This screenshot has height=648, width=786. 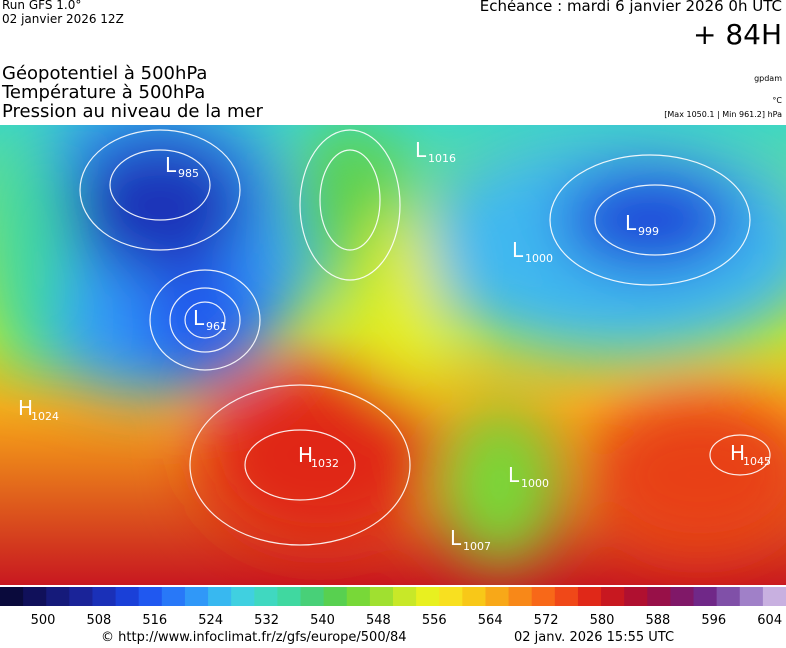 I want to click on colorbar-label: 532, so click(x=266, y=620).